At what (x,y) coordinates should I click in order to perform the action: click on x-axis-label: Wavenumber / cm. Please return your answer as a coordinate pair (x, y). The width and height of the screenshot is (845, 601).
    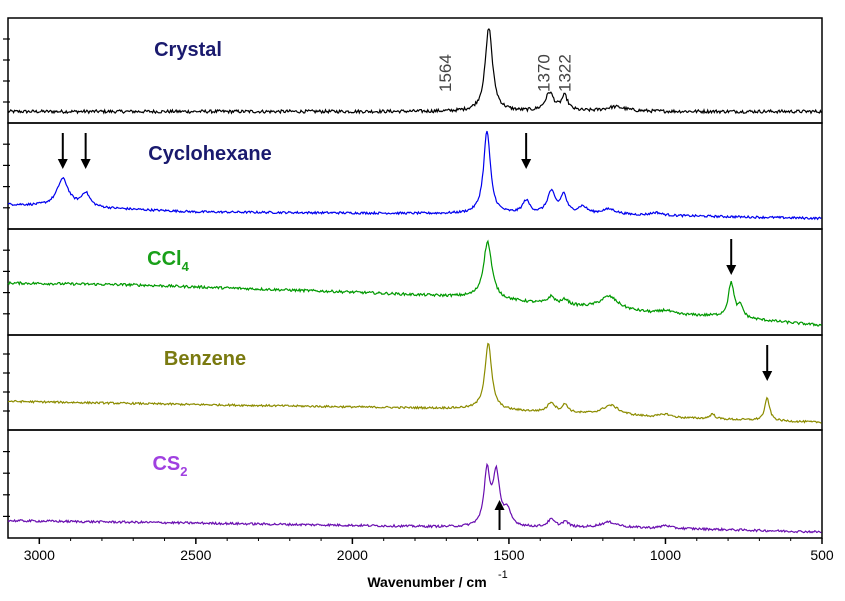
    Looking at the image, I should click on (426, 582).